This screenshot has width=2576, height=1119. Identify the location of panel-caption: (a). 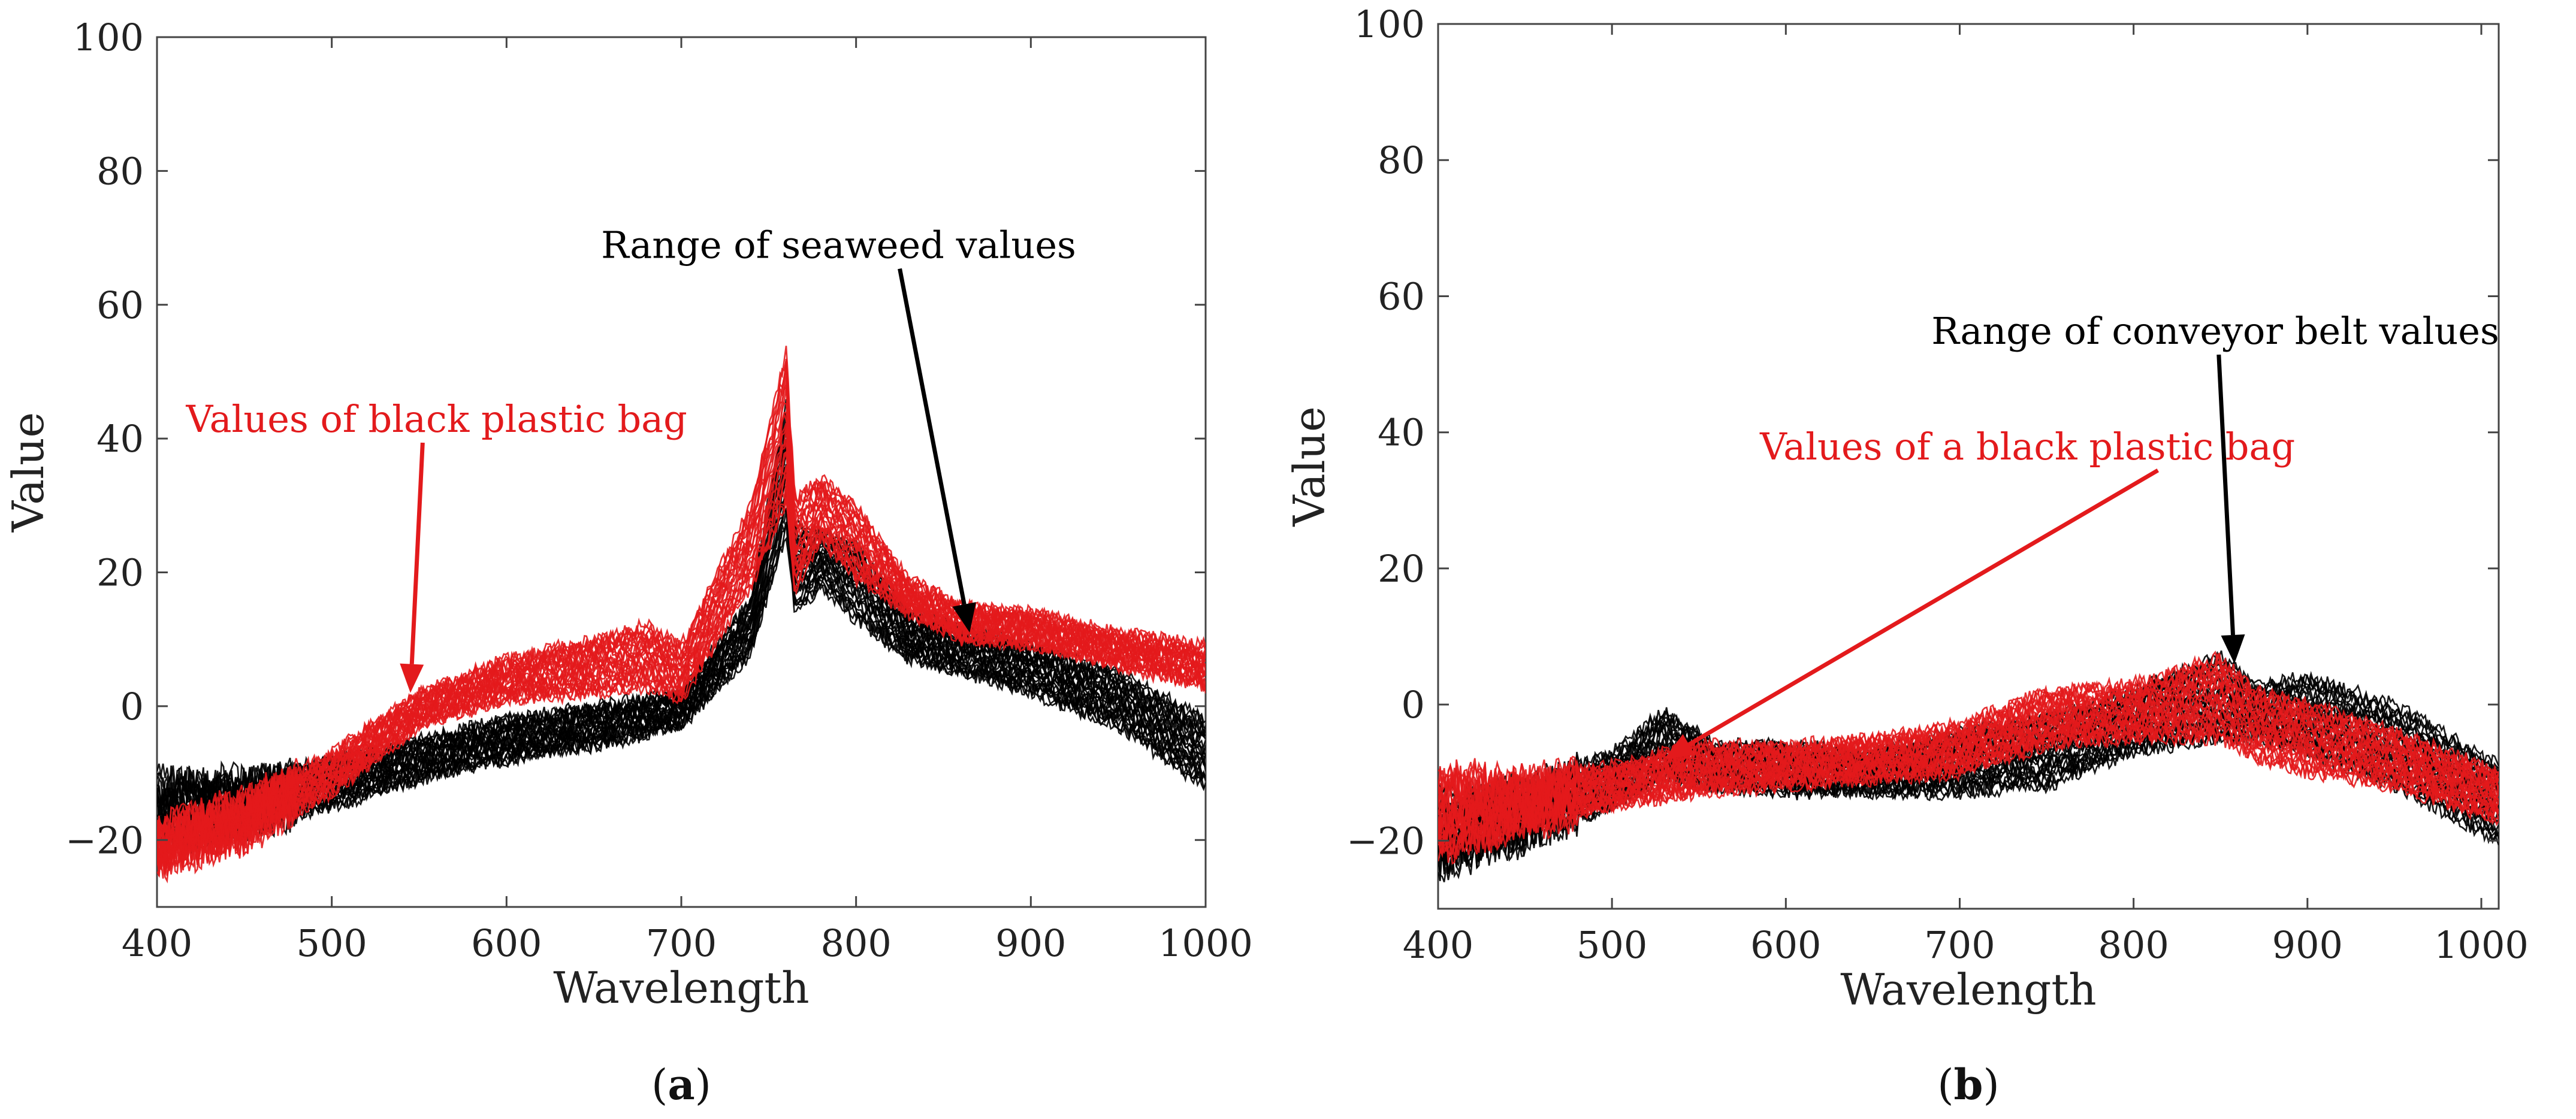
(681, 1084).